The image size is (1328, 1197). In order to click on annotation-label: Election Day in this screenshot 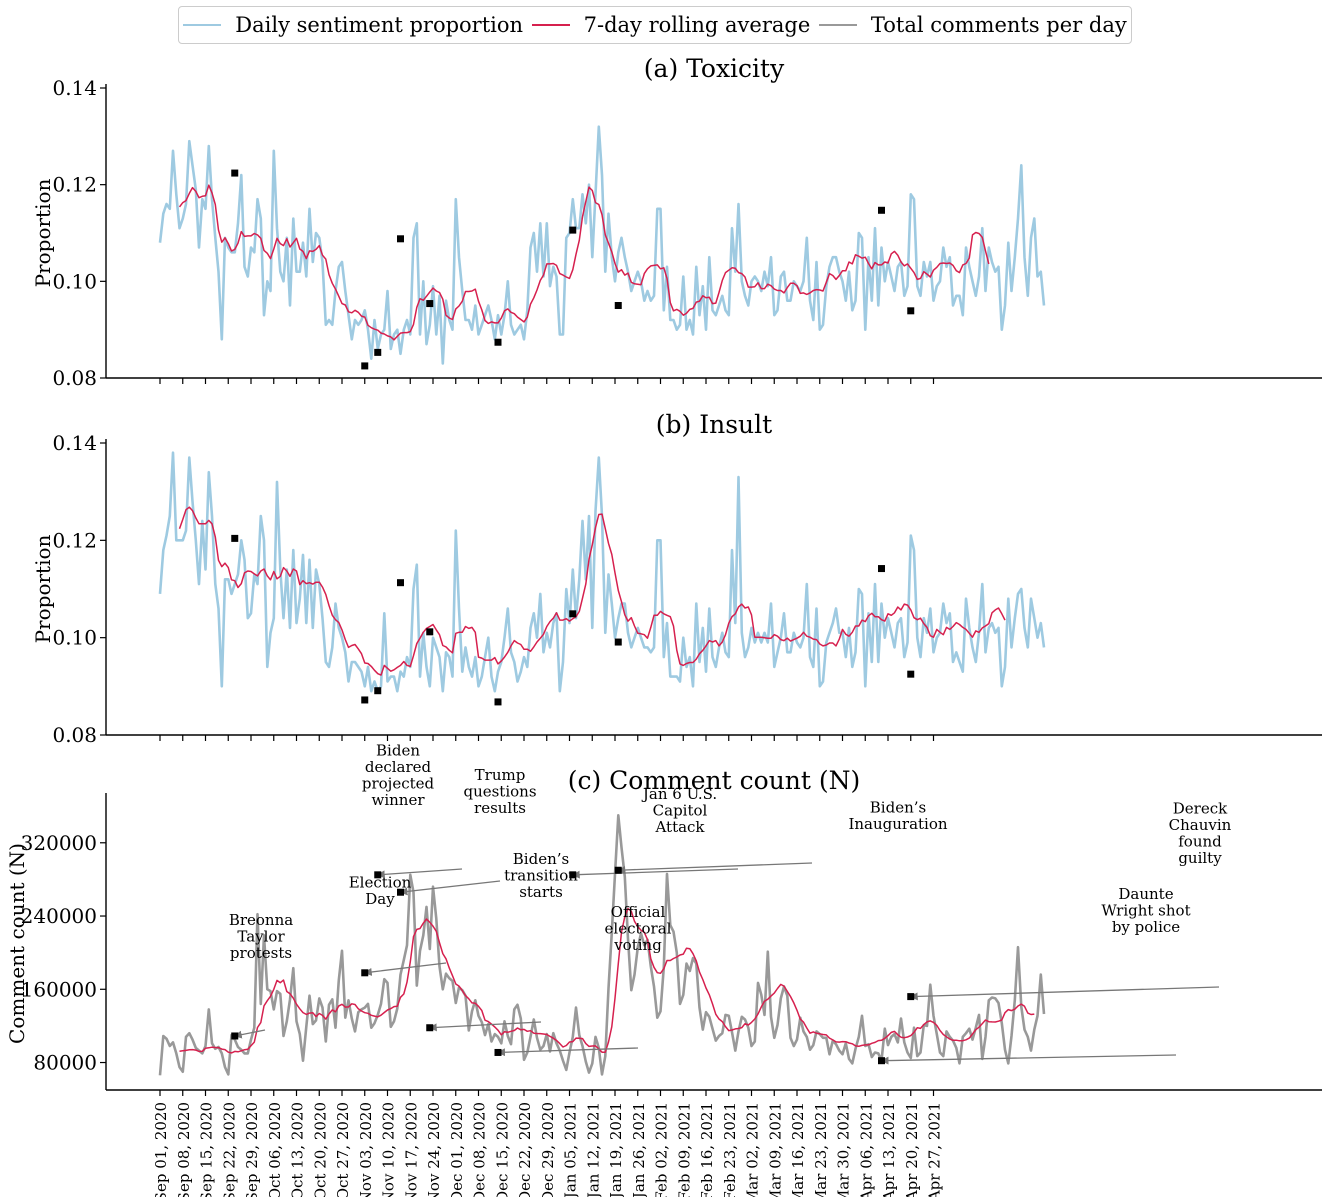, I will do `click(380, 891)`.